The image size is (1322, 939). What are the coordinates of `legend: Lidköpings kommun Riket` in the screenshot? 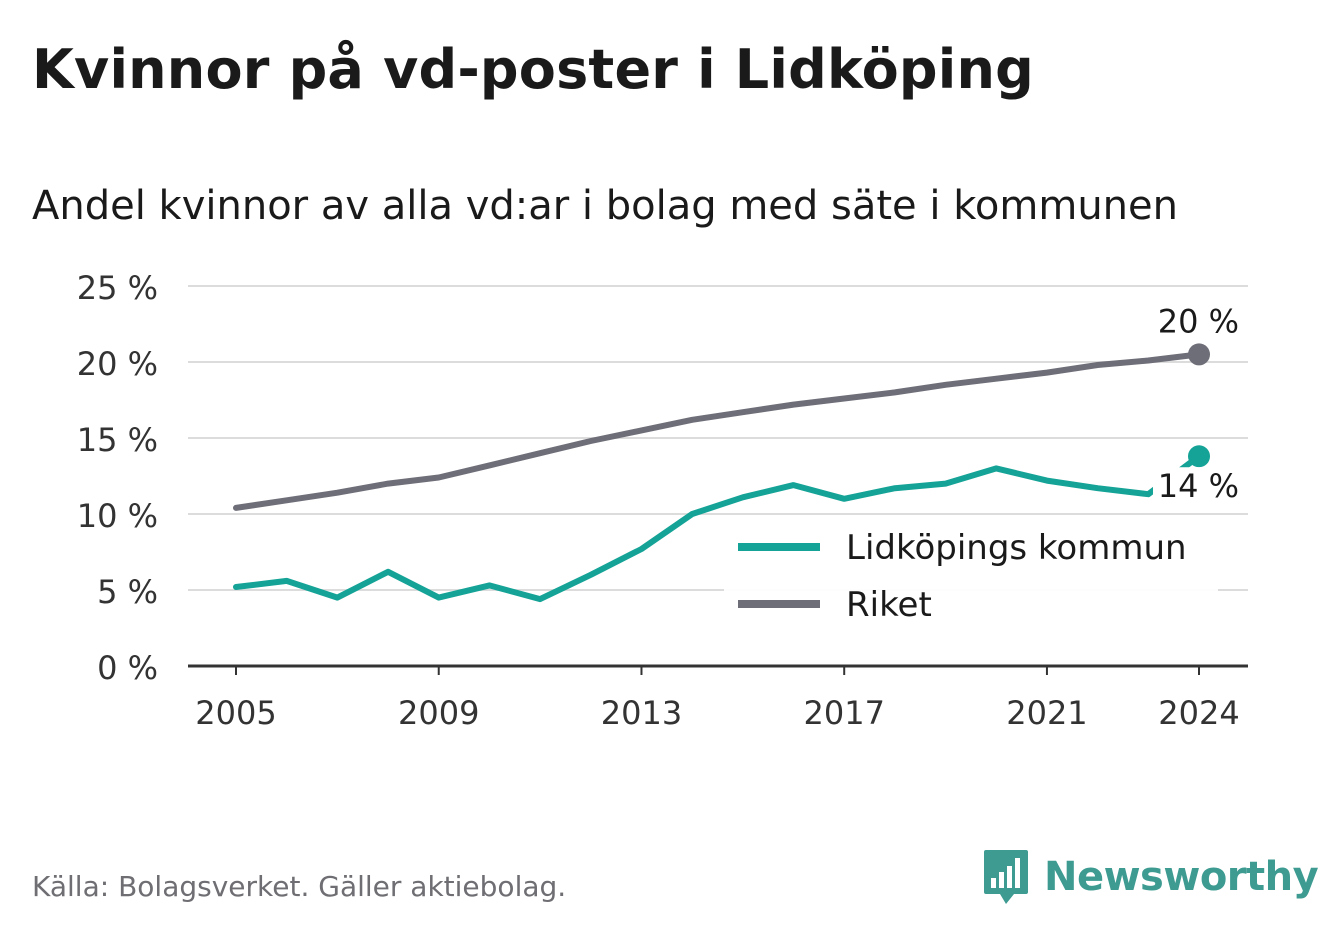 It's located at (971, 576).